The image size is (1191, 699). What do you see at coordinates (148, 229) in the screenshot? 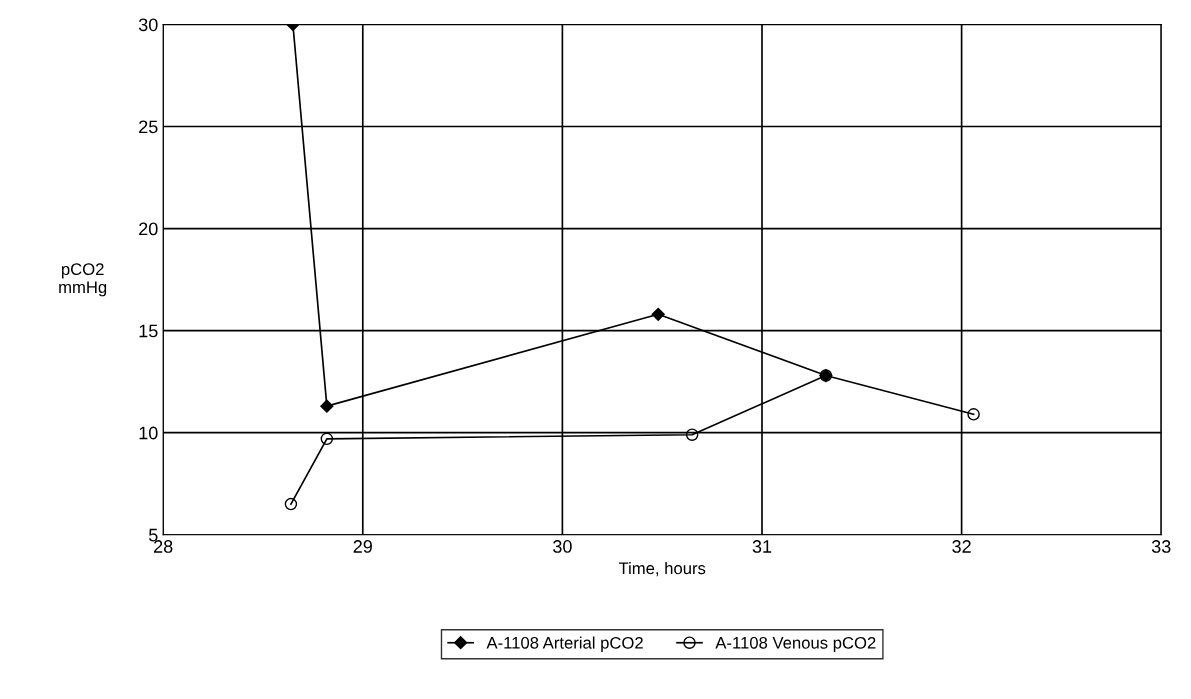
I see `y-tick-label: 20` at bounding box center [148, 229].